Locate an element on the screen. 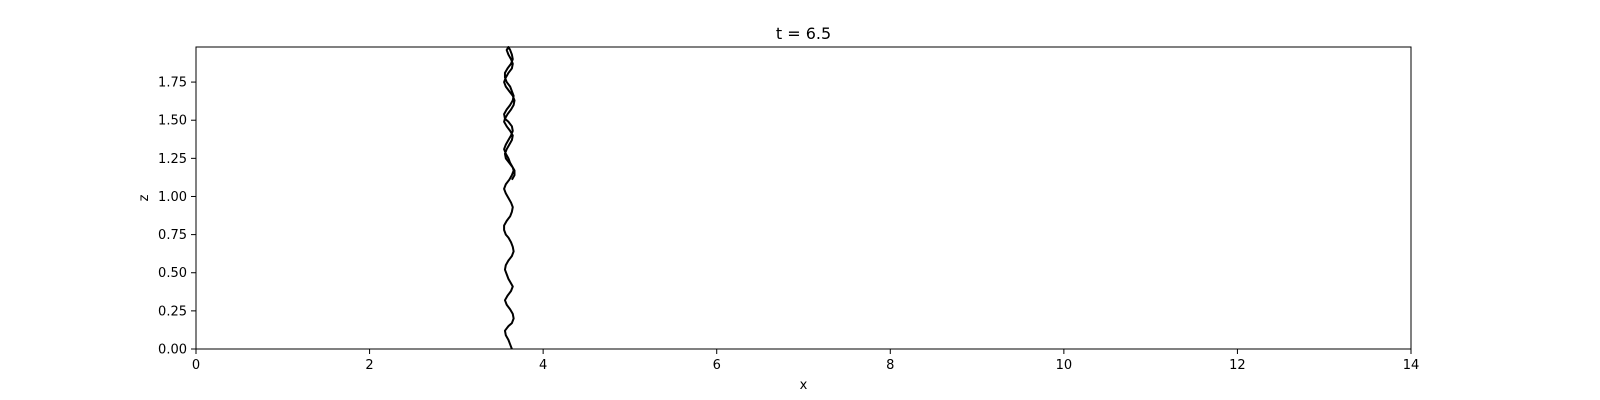 This screenshot has height=400, width=1600. x-tick-label: 10 is located at coordinates (1064, 365).